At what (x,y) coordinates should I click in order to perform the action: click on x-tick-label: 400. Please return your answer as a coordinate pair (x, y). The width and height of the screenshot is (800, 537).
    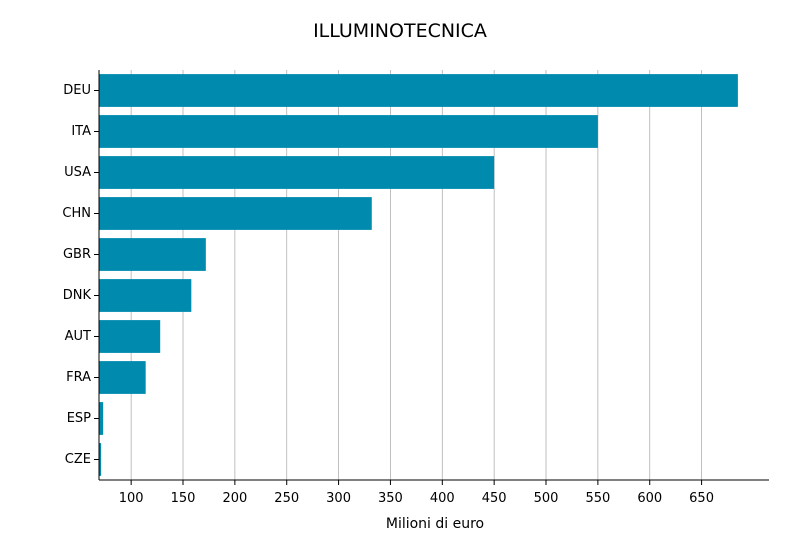
    Looking at the image, I should click on (442, 498).